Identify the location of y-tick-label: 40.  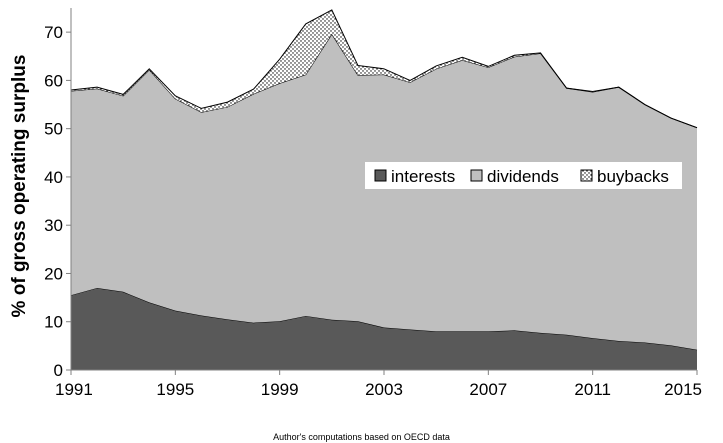
(53, 177).